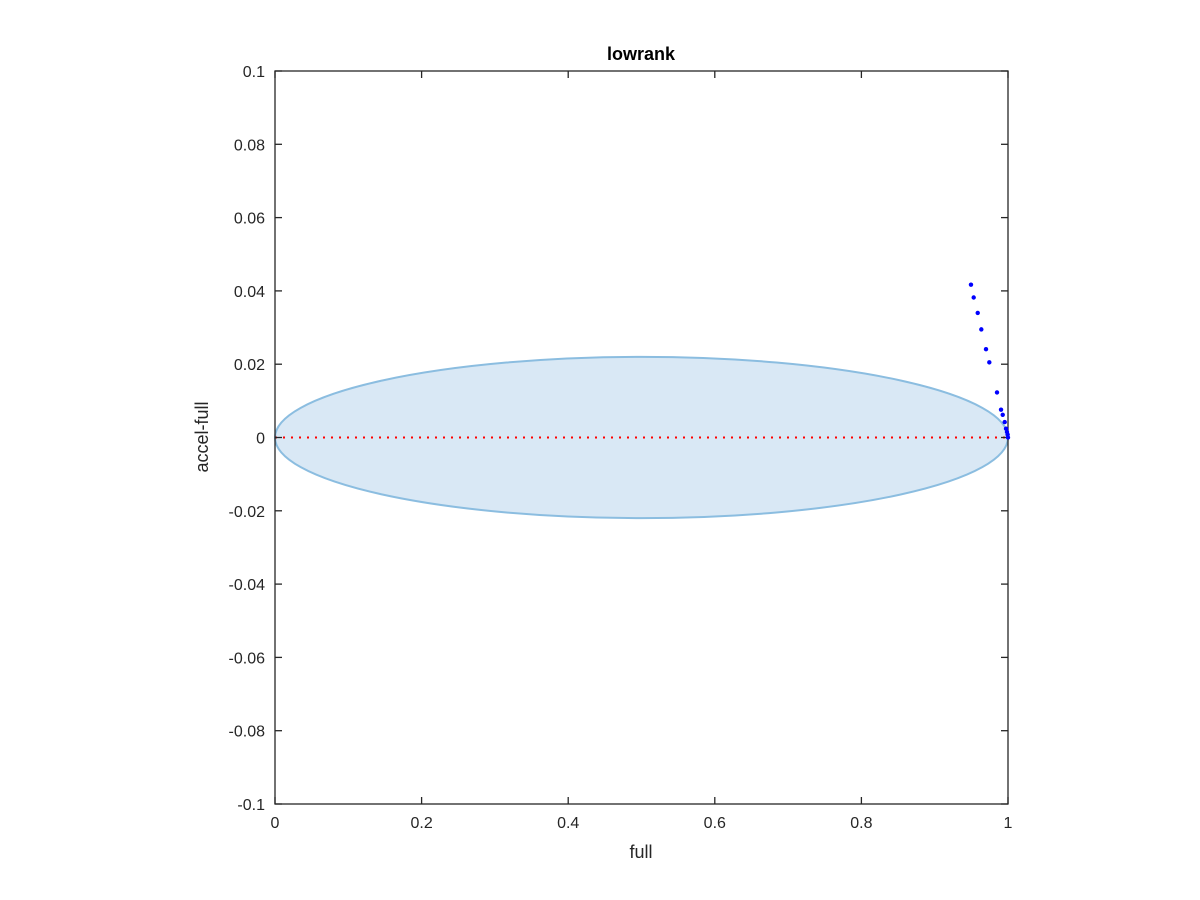 This screenshot has width=1200, height=900. Describe the element at coordinates (249, 145) in the screenshot. I see `y-tick-label: 0.08` at that location.